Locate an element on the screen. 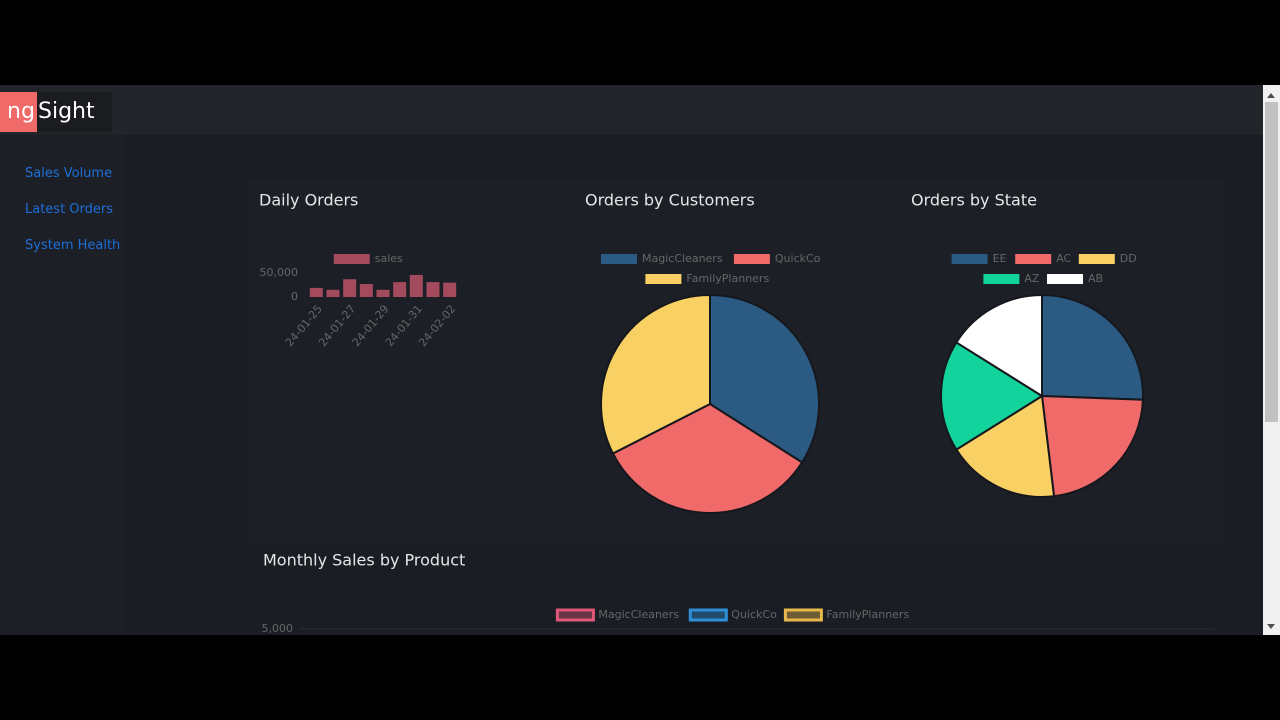  logo-mark is located at coordinates (18, 112).